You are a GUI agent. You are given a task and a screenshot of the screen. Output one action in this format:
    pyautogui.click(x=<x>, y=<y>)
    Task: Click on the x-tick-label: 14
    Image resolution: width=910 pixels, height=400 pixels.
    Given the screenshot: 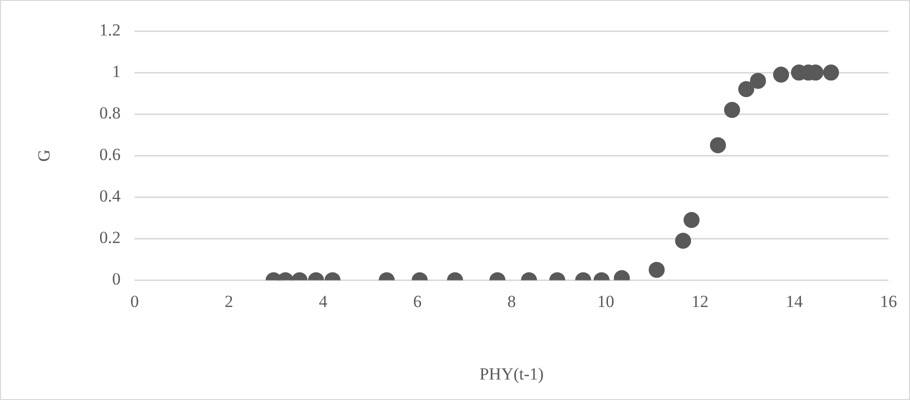 What is the action you would take?
    pyautogui.click(x=795, y=301)
    